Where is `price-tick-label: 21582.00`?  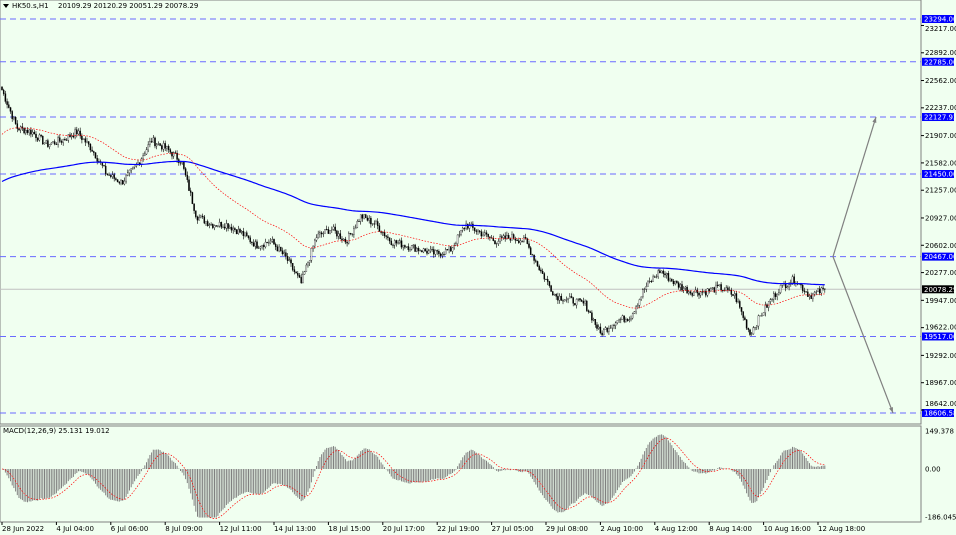 price-tick-label: 21582.00 is located at coordinates (940, 163).